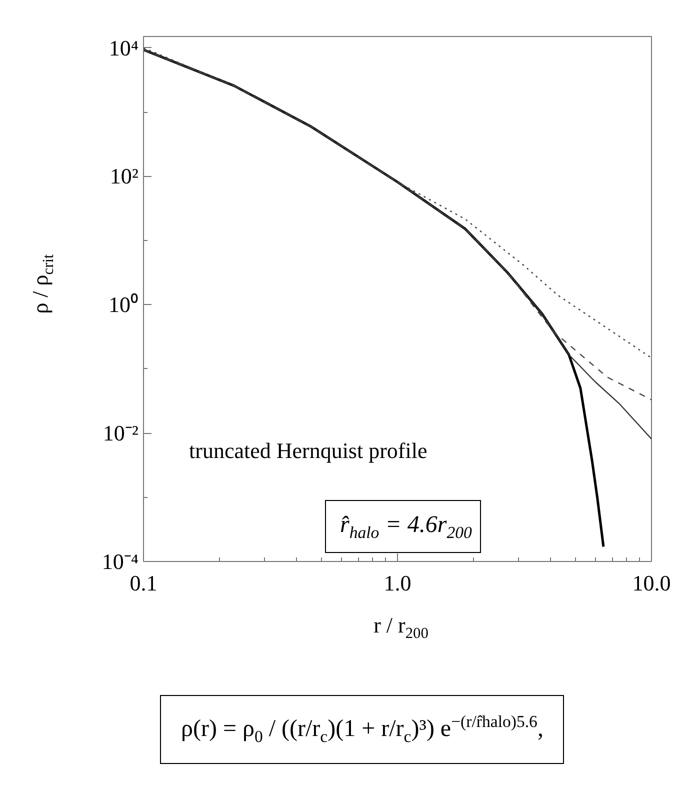 Image resolution: width=680 pixels, height=799 pixels. What do you see at coordinates (362, 729) in the screenshot?
I see `text: ρ(r) = ρ$_{0}$ / ((r/r$_{c}$)(1 + r/r$_{c}$)³) e$^{−(r/r̂halo)5.6}$,` at bounding box center [362, 729].